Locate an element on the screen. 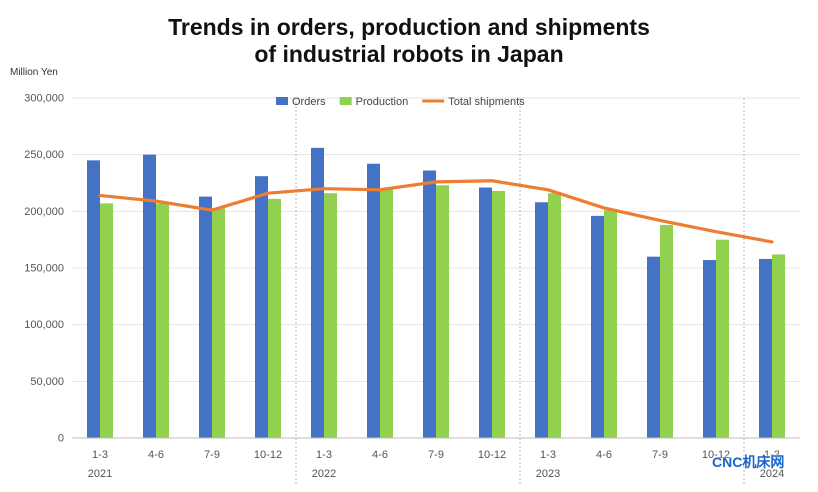 Image resolution: width=818 pixels, height=492 pixels. x-year-label: 2023 is located at coordinates (548, 474).